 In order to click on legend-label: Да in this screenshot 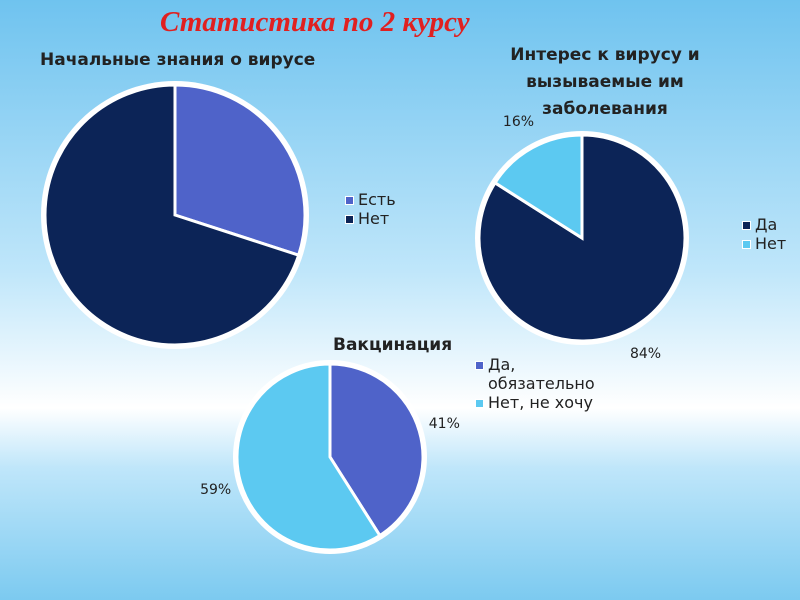, I will do `click(766, 224)`.